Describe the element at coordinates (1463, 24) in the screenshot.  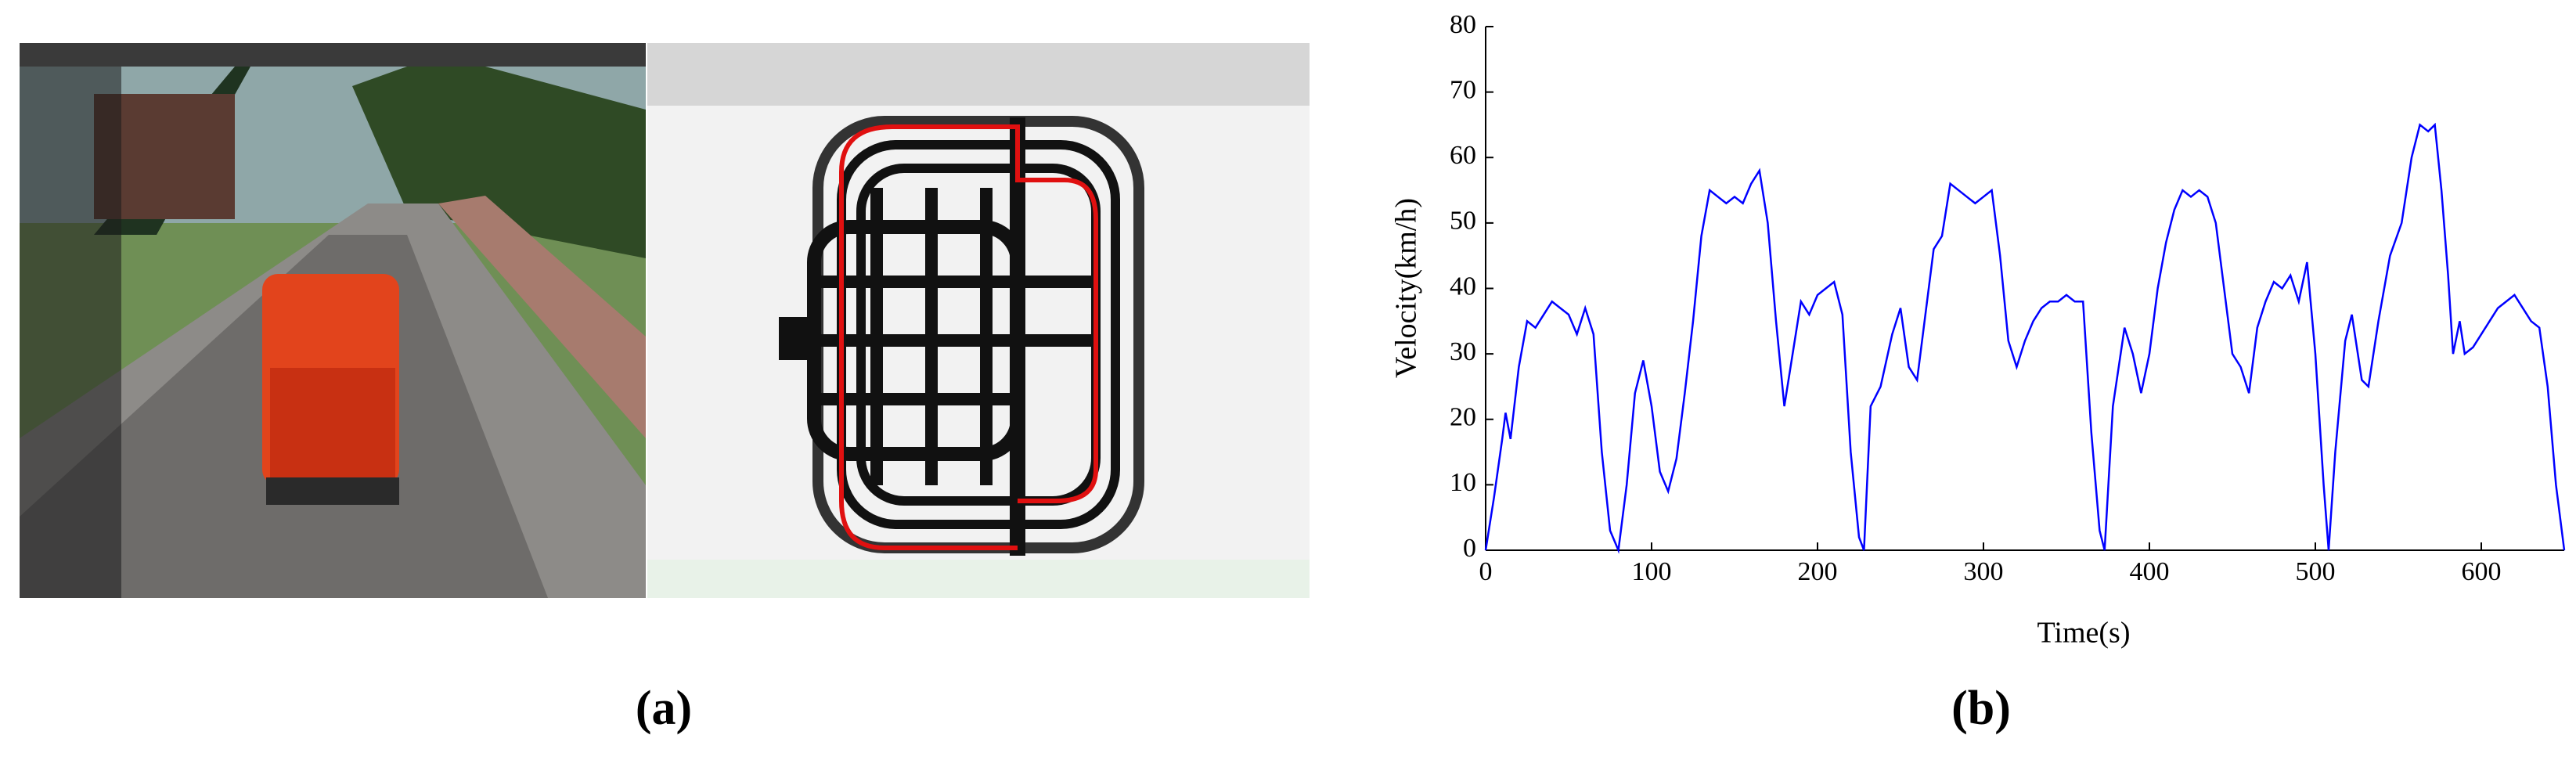
I see `y-tick-label: 80` at that location.